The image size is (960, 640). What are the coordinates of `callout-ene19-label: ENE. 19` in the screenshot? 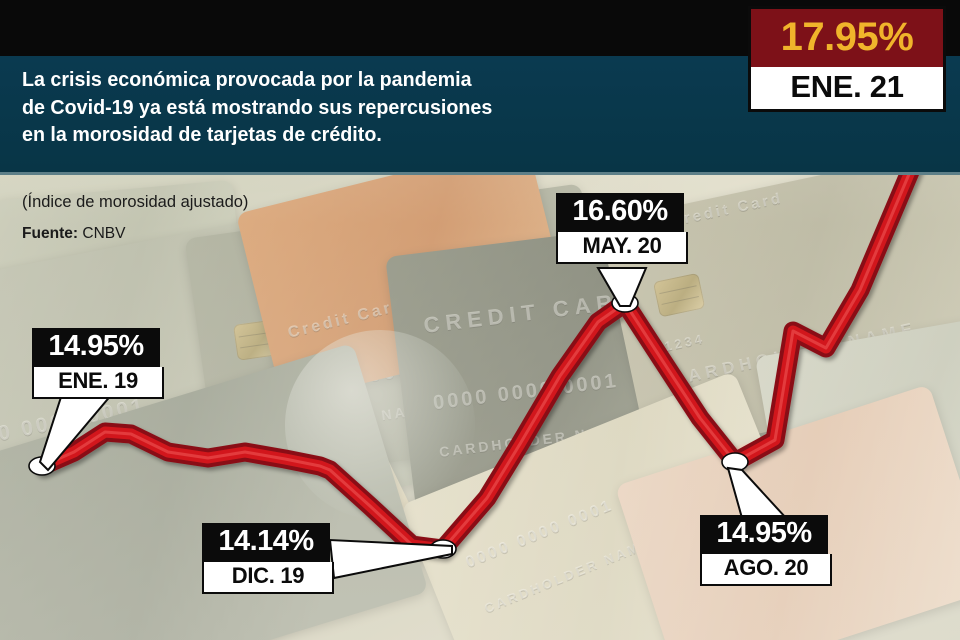 It's located at (98, 383).